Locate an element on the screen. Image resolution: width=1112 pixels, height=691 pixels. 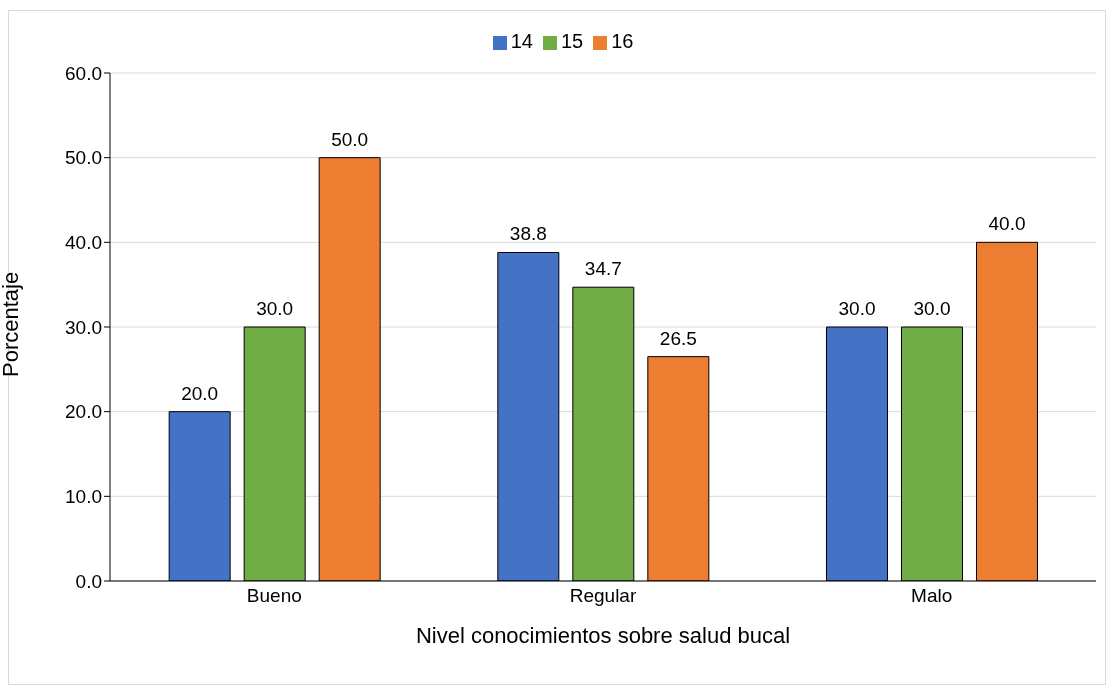
data-label: 50.0 is located at coordinates (350, 139).